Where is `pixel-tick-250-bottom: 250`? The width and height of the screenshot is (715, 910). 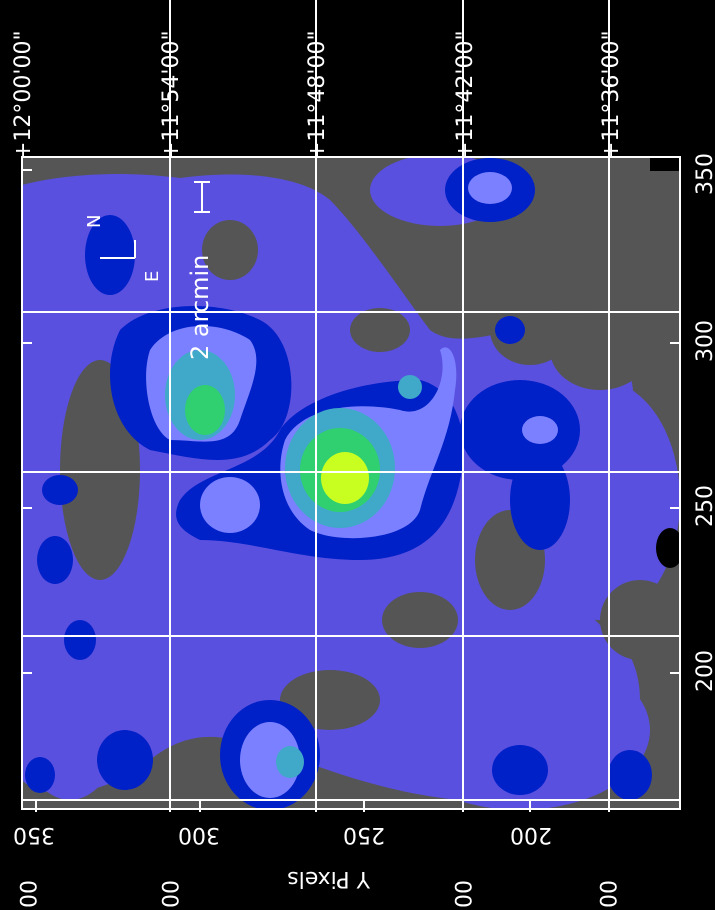
pixel-tick-250-bottom: 250 is located at coordinates (364, 834).